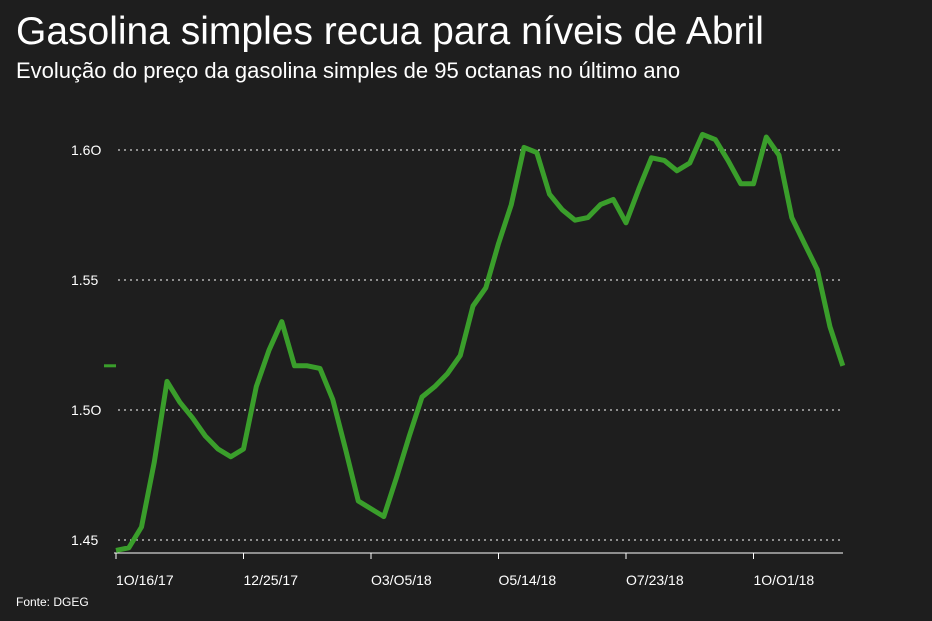  Describe the element at coordinates (784, 580) in the screenshot. I see `x-tick-label: 1O/O1/18` at that location.